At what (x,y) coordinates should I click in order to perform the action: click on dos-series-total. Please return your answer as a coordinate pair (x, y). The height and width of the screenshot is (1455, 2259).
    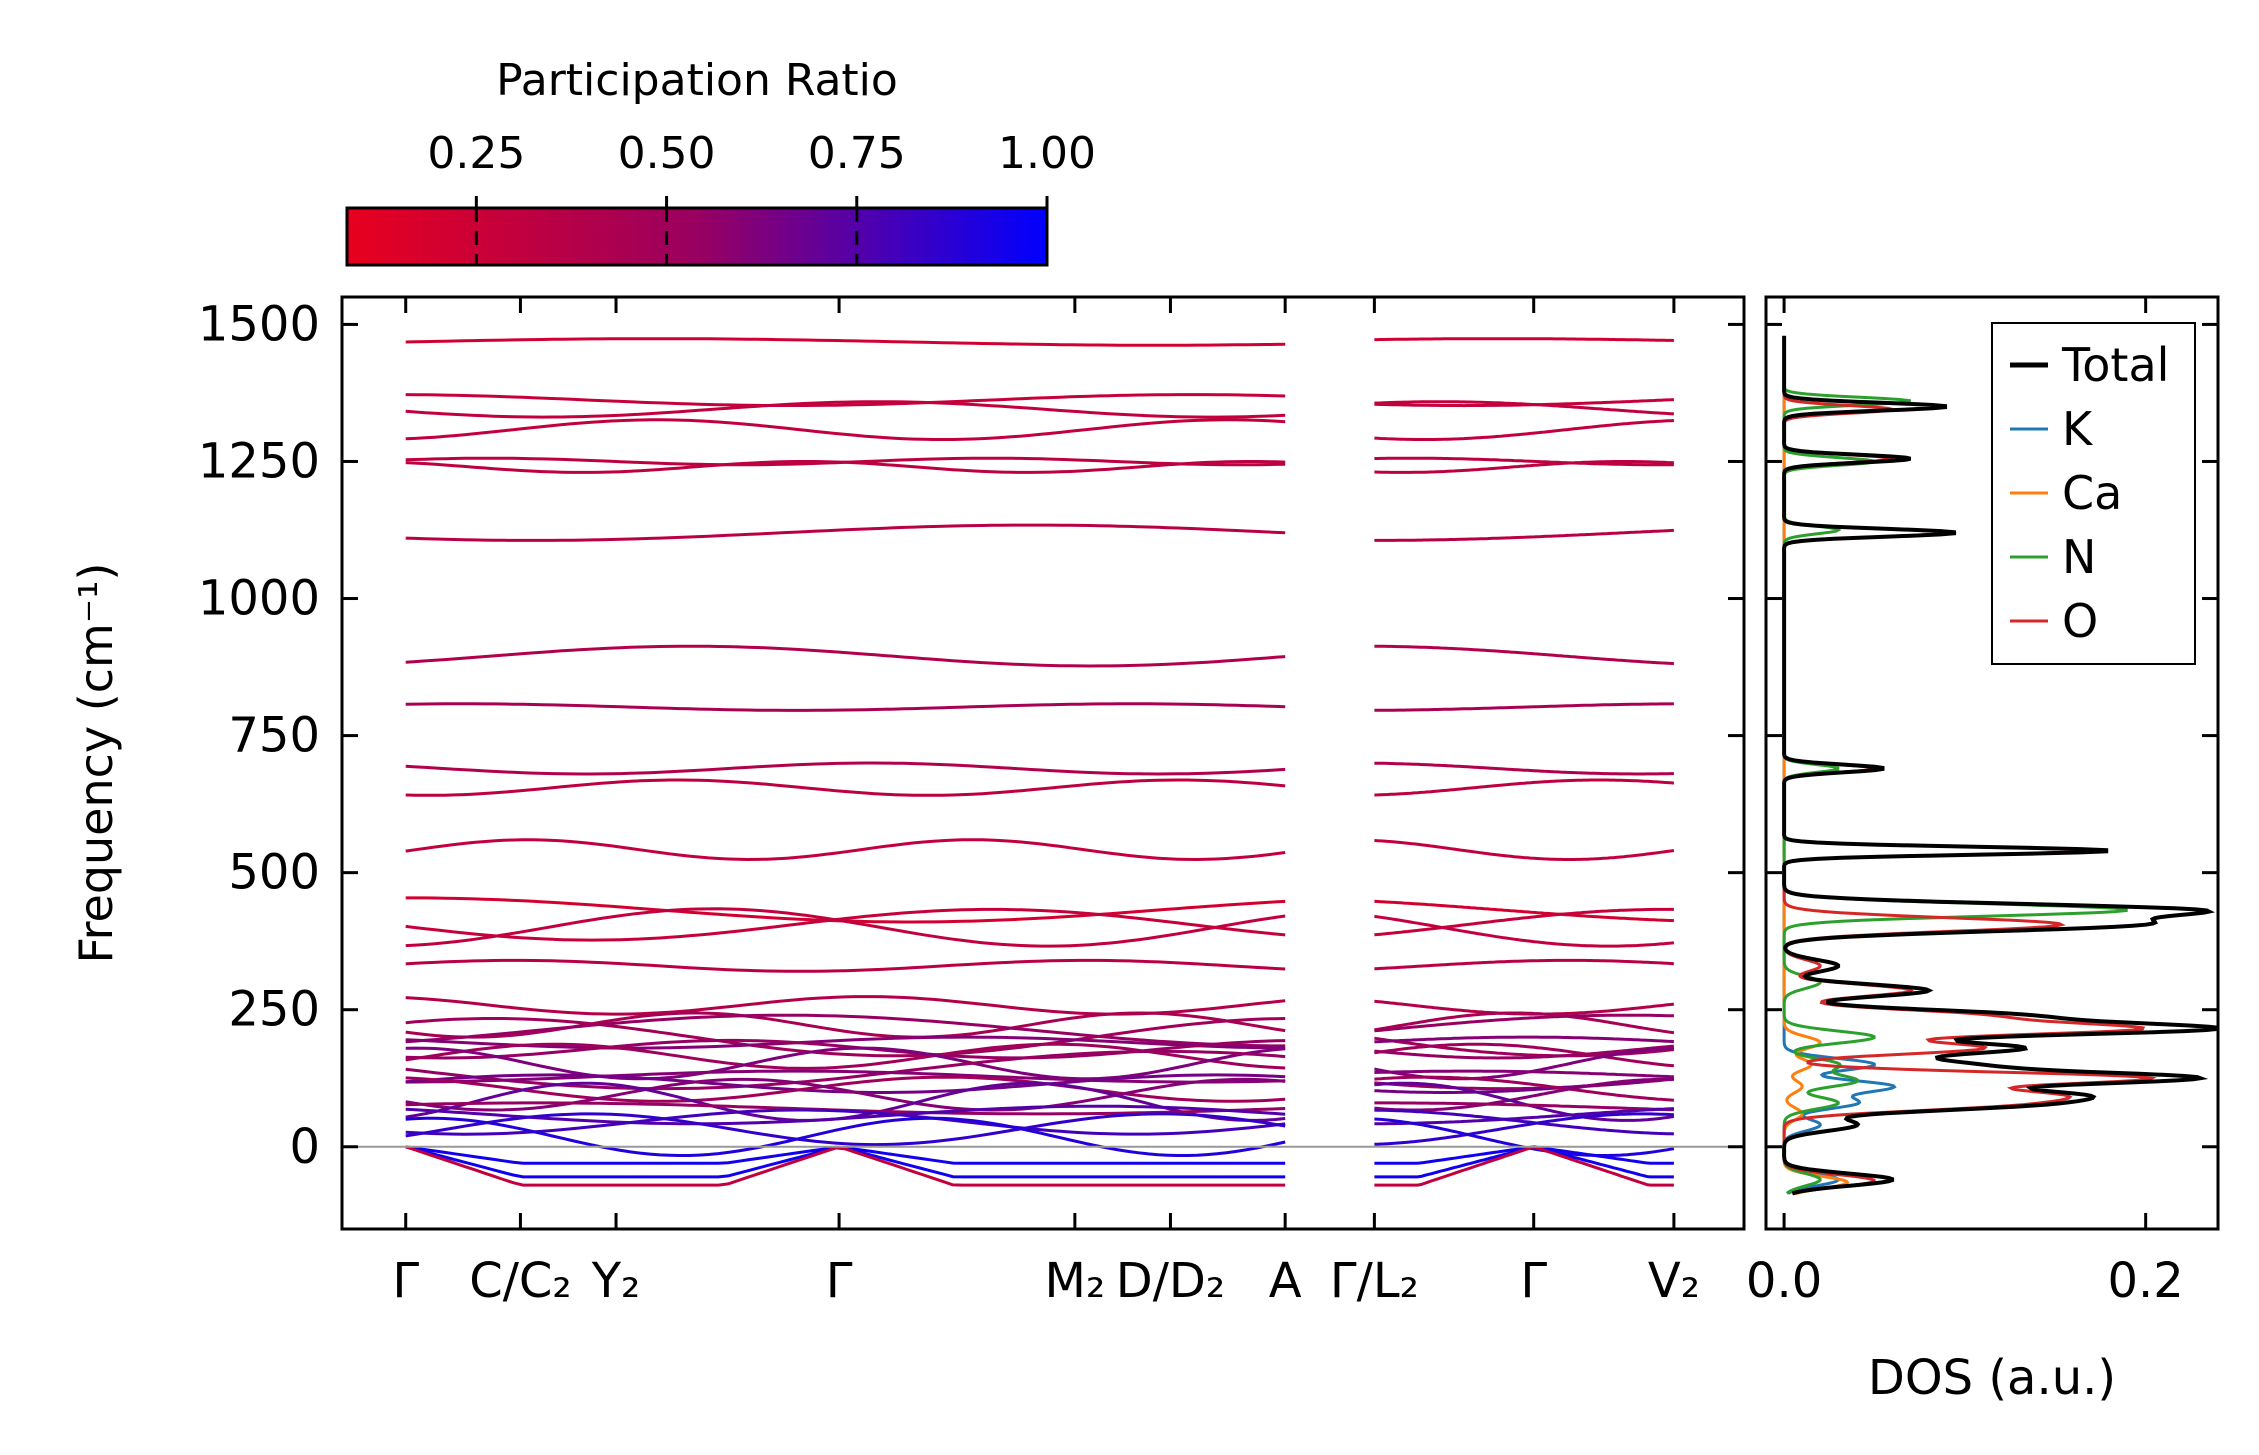
    Looking at the image, I should click on (2000, 765).